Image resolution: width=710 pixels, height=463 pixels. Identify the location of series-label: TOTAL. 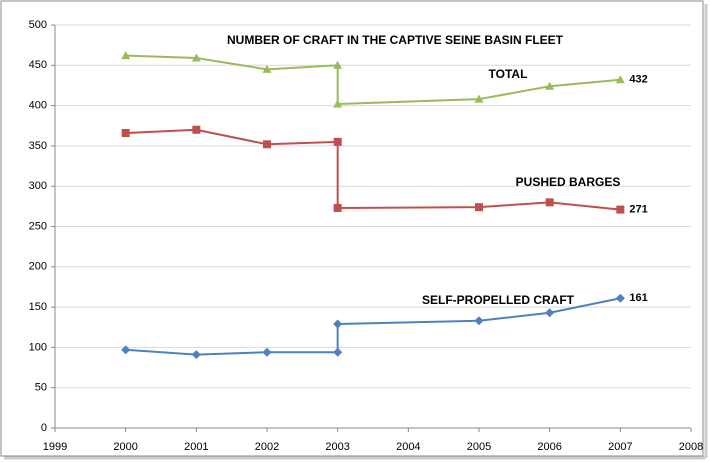
(508, 74).